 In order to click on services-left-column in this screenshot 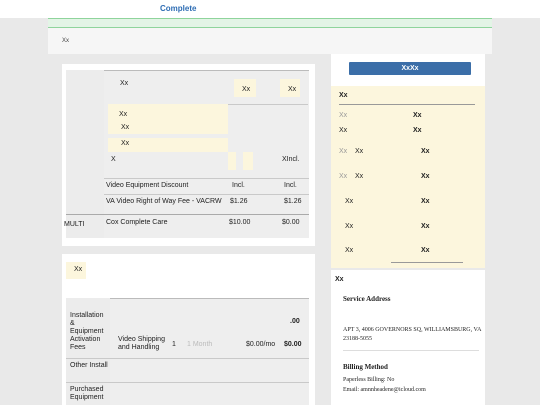, I will do `click(85, 154)`.